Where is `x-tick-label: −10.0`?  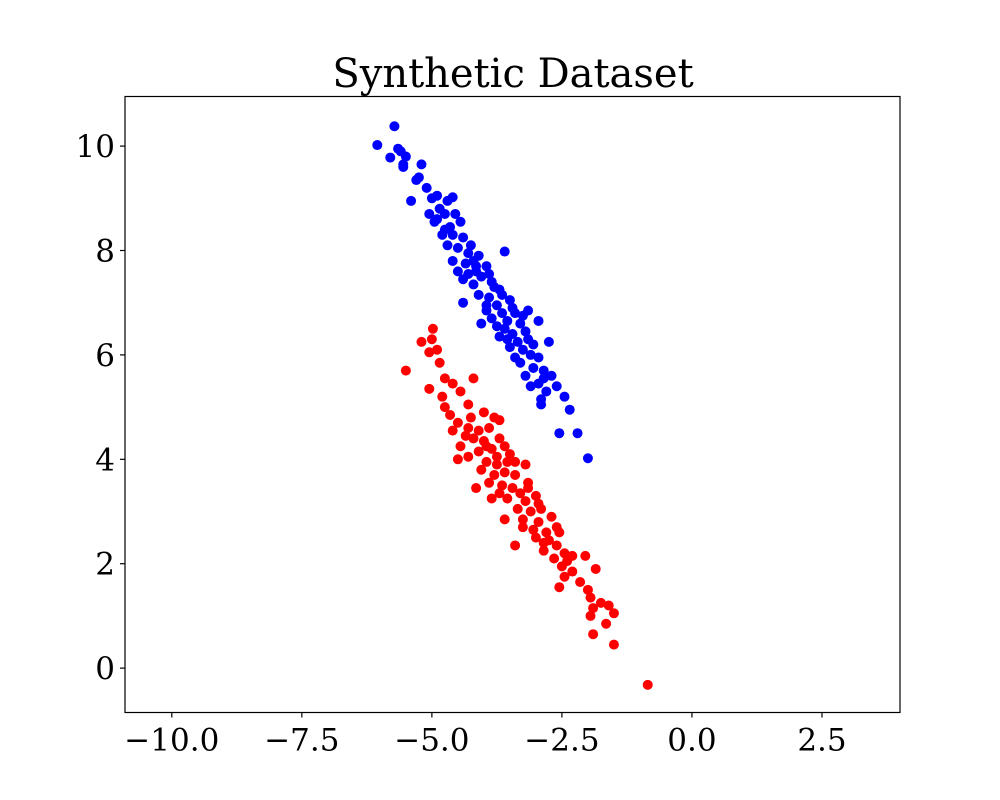 x-tick-label: −10.0 is located at coordinates (171, 741).